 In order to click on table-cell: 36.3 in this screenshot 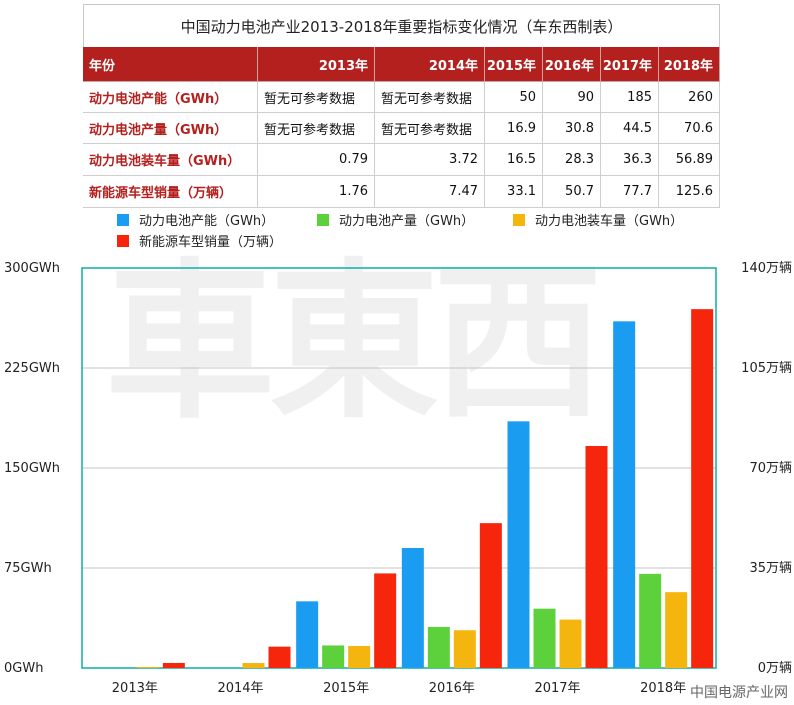, I will do `click(630, 160)`.